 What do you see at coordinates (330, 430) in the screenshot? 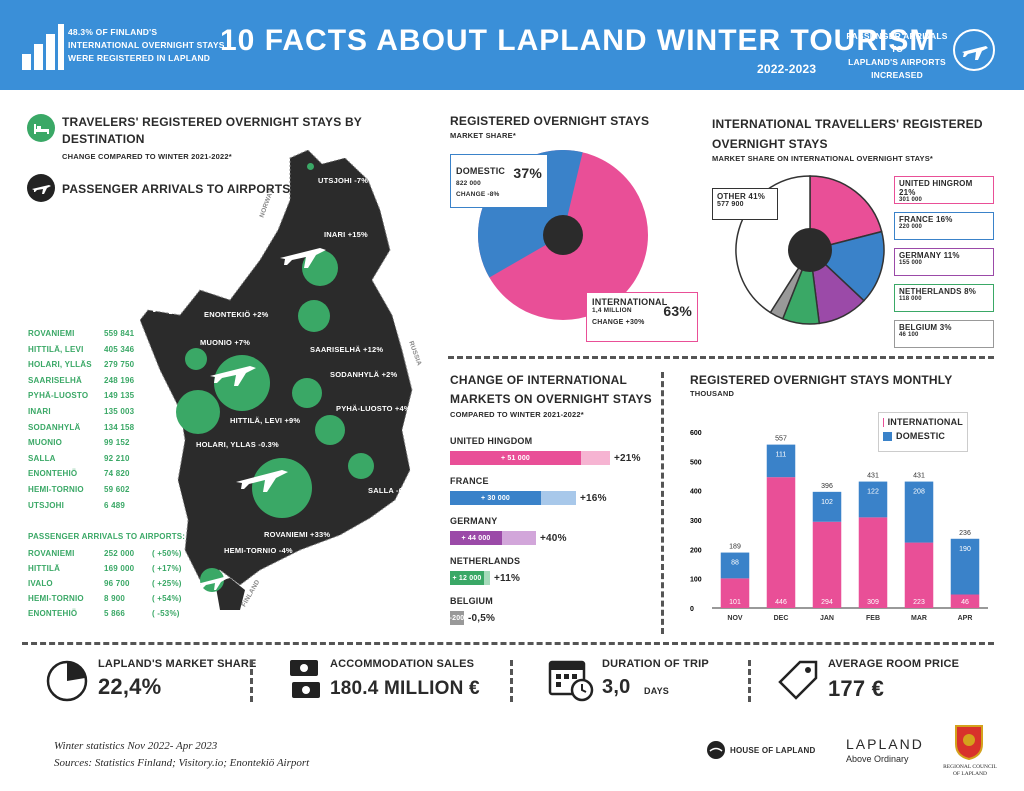
I see `pyha-marker` at bounding box center [330, 430].